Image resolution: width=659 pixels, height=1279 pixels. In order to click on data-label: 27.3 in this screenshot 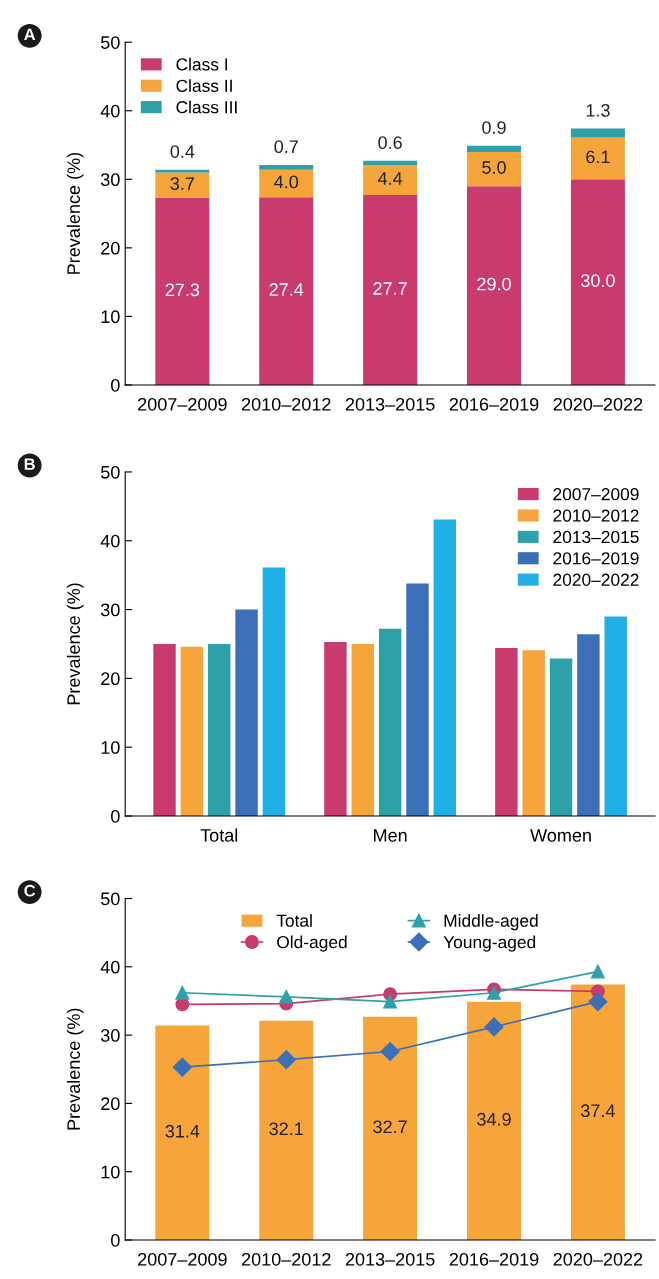, I will do `click(182, 290)`.